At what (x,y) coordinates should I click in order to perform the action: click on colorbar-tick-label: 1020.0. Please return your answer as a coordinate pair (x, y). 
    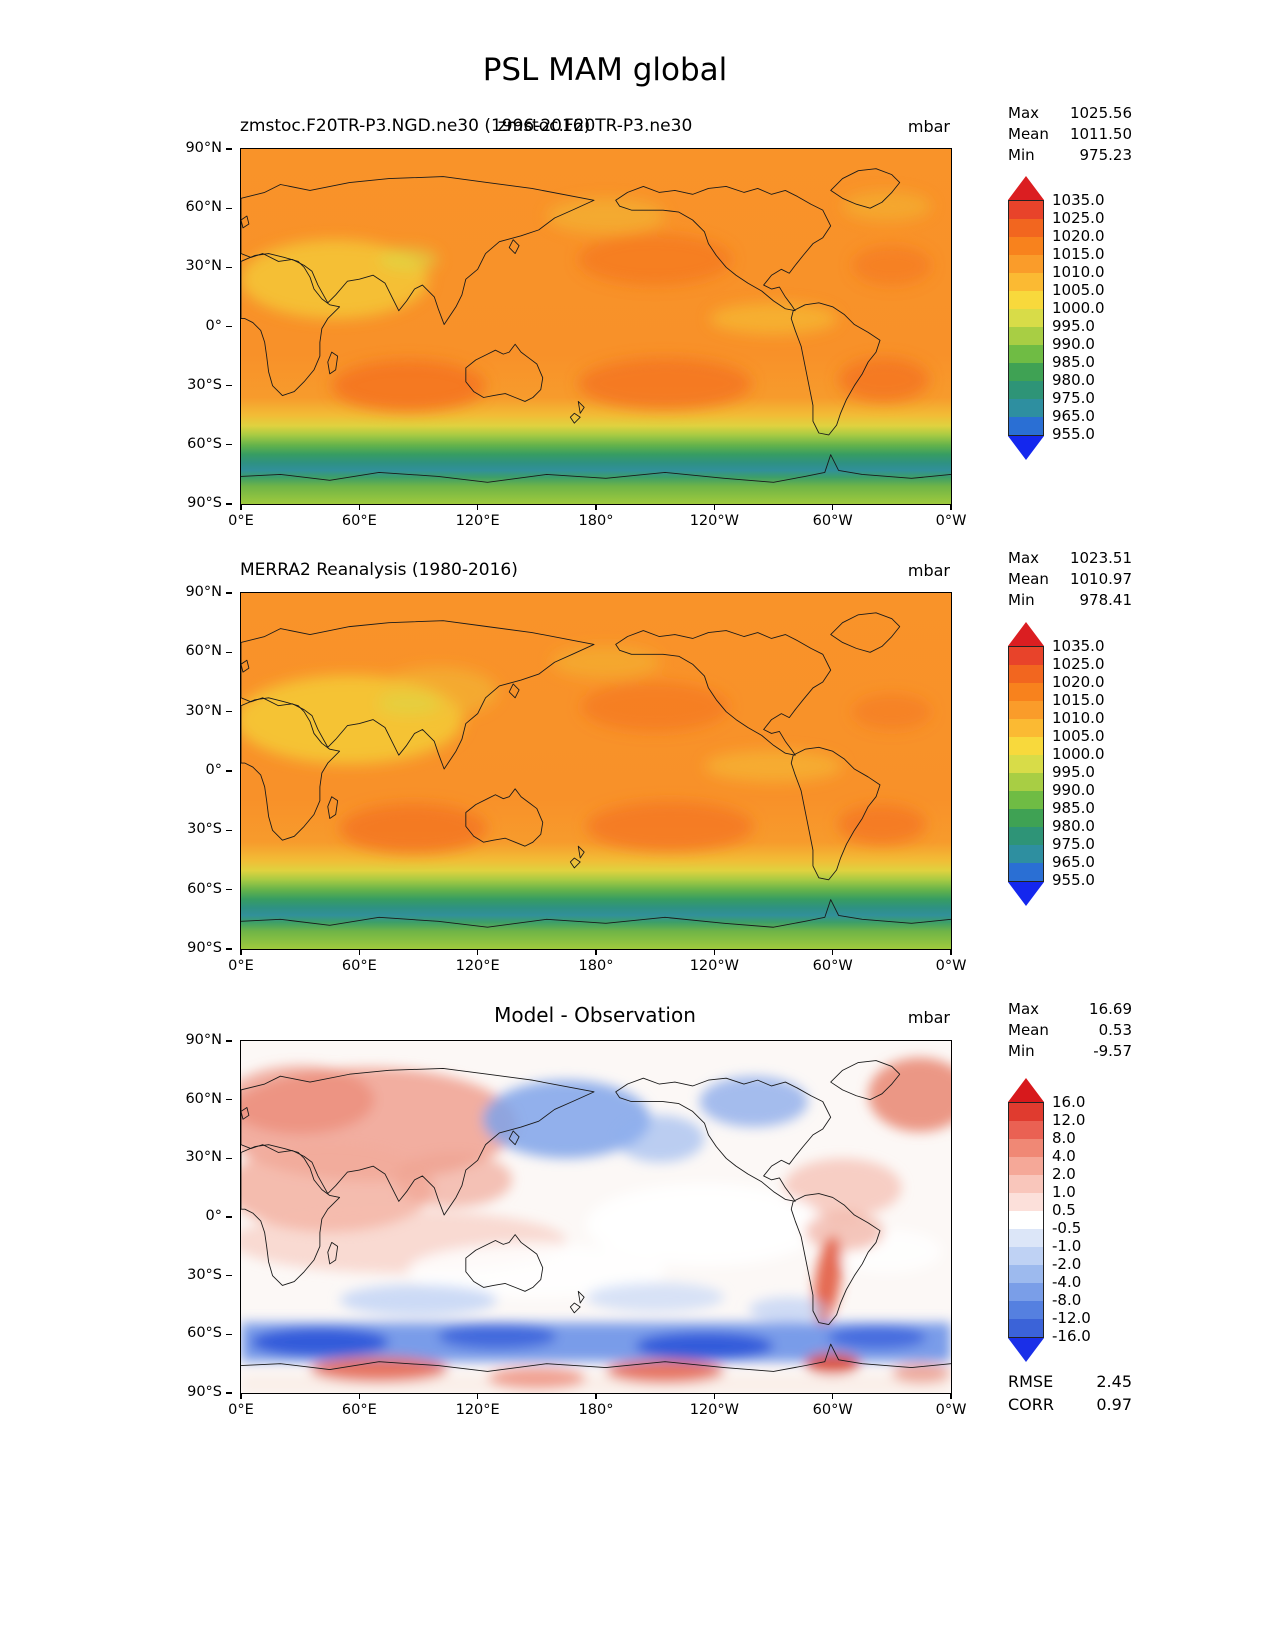
    Looking at the image, I should click on (1078, 682).